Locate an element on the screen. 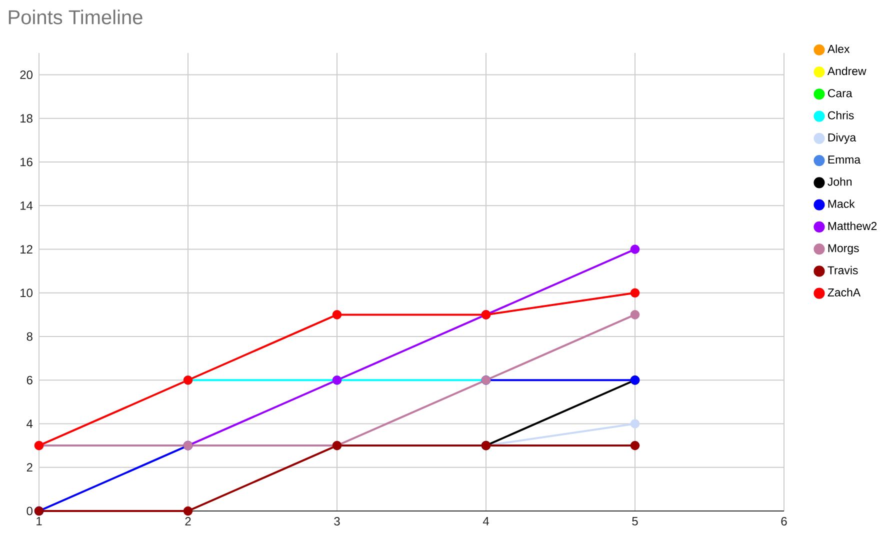 This screenshot has width=895, height=538. legend-label: John is located at coordinates (840, 181).